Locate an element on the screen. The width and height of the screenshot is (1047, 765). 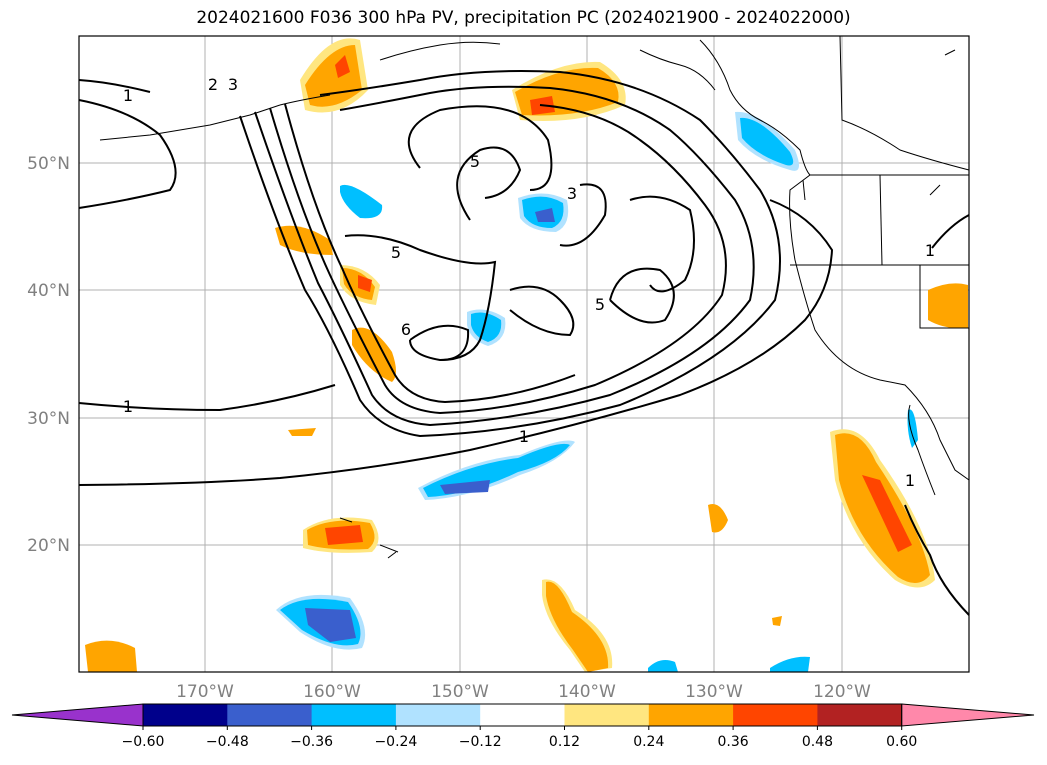
colorbar-tick-label: 0.24 is located at coordinates (648, 742).